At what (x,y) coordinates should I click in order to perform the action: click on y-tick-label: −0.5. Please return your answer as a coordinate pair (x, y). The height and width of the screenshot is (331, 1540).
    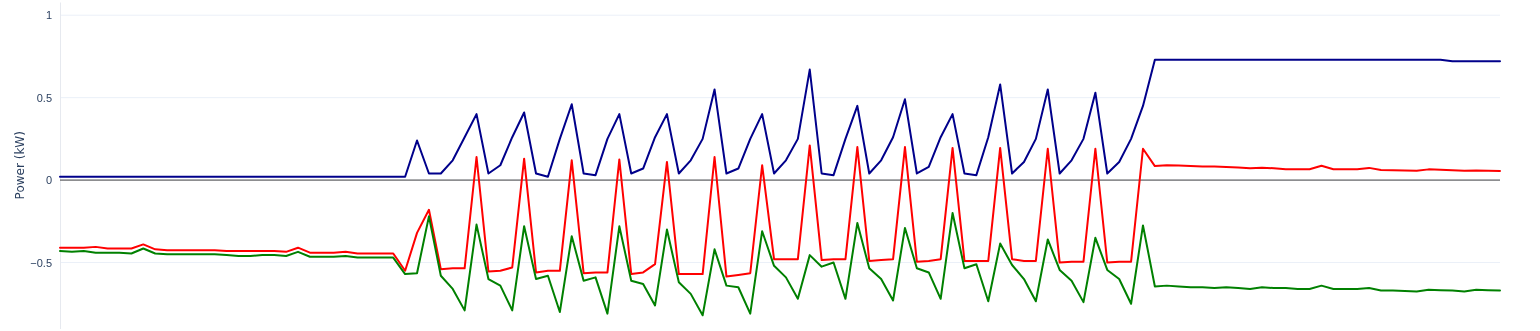
    Looking at the image, I should click on (41, 262).